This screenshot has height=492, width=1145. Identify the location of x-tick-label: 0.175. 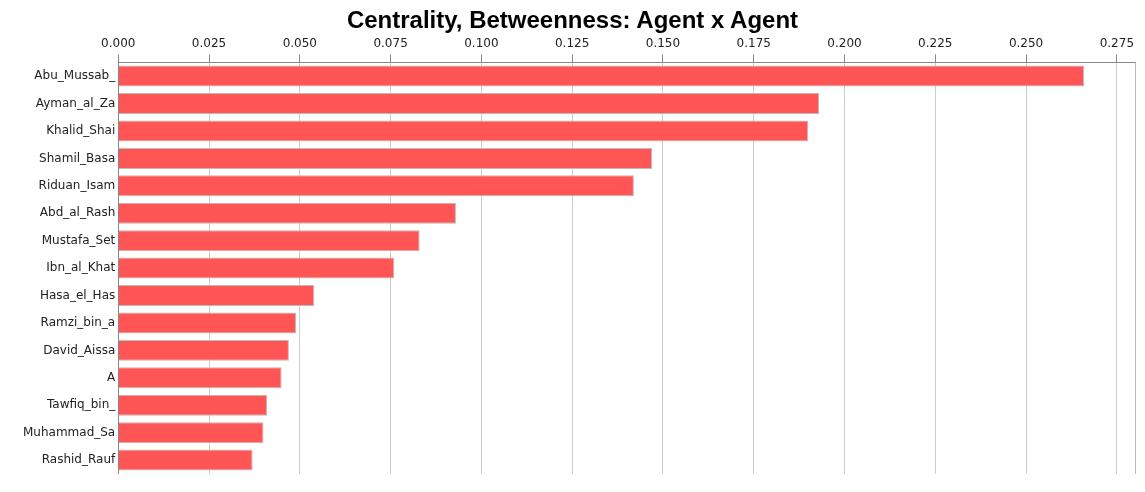
(753, 43).